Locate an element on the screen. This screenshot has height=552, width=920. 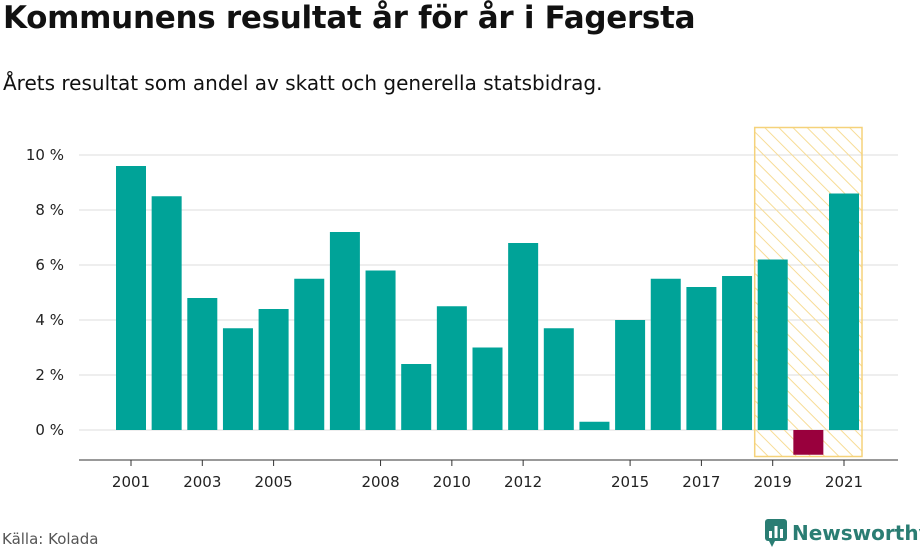
x-tick-label: 2008 is located at coordinates (380, 482).